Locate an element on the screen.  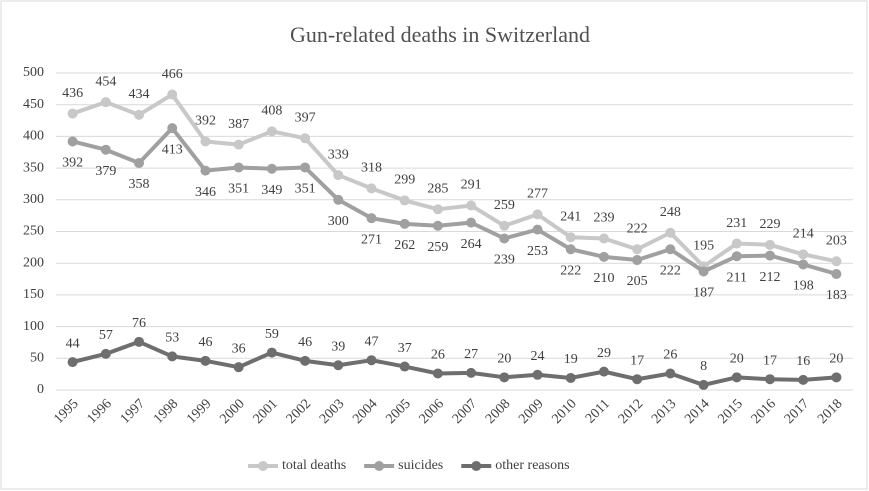
data-label: 285 is located at coordinates (437, 189).